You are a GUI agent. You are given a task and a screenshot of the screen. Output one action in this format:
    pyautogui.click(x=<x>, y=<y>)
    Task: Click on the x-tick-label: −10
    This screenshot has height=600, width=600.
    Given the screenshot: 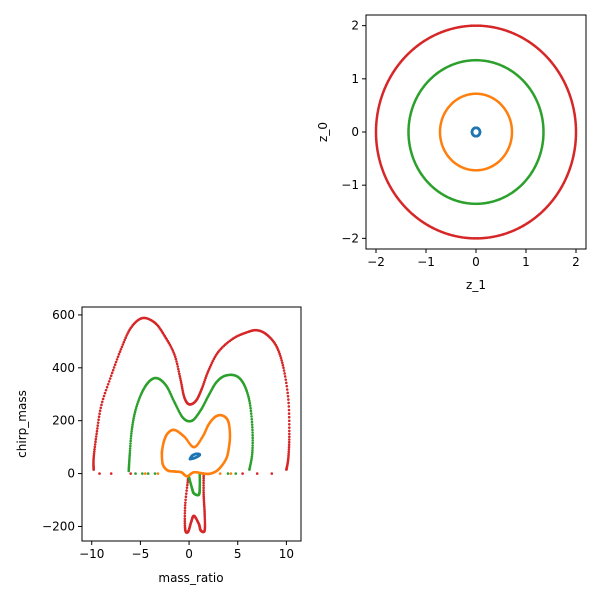 What is the action you would take?
    pyautogui.click(x=91, y=554)
    